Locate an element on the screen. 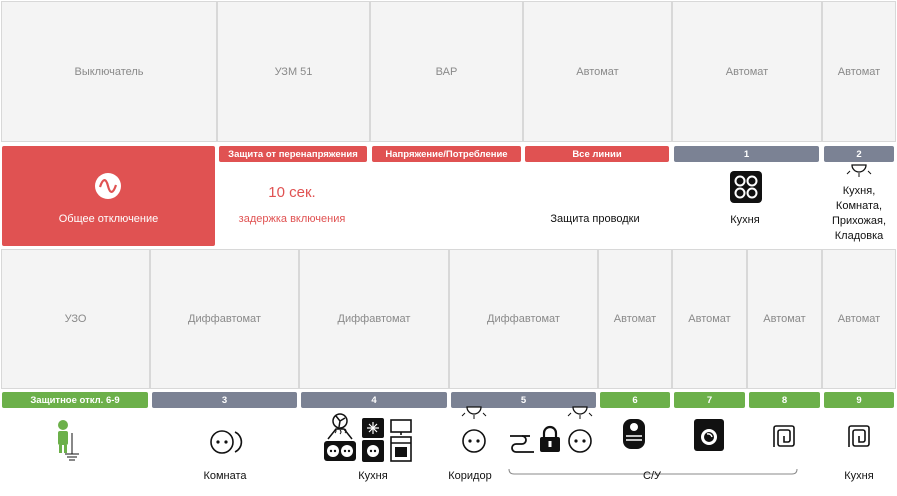 The height and width of the screenshot is (496, 897). group-bracket is located at coordinates (653, 471).